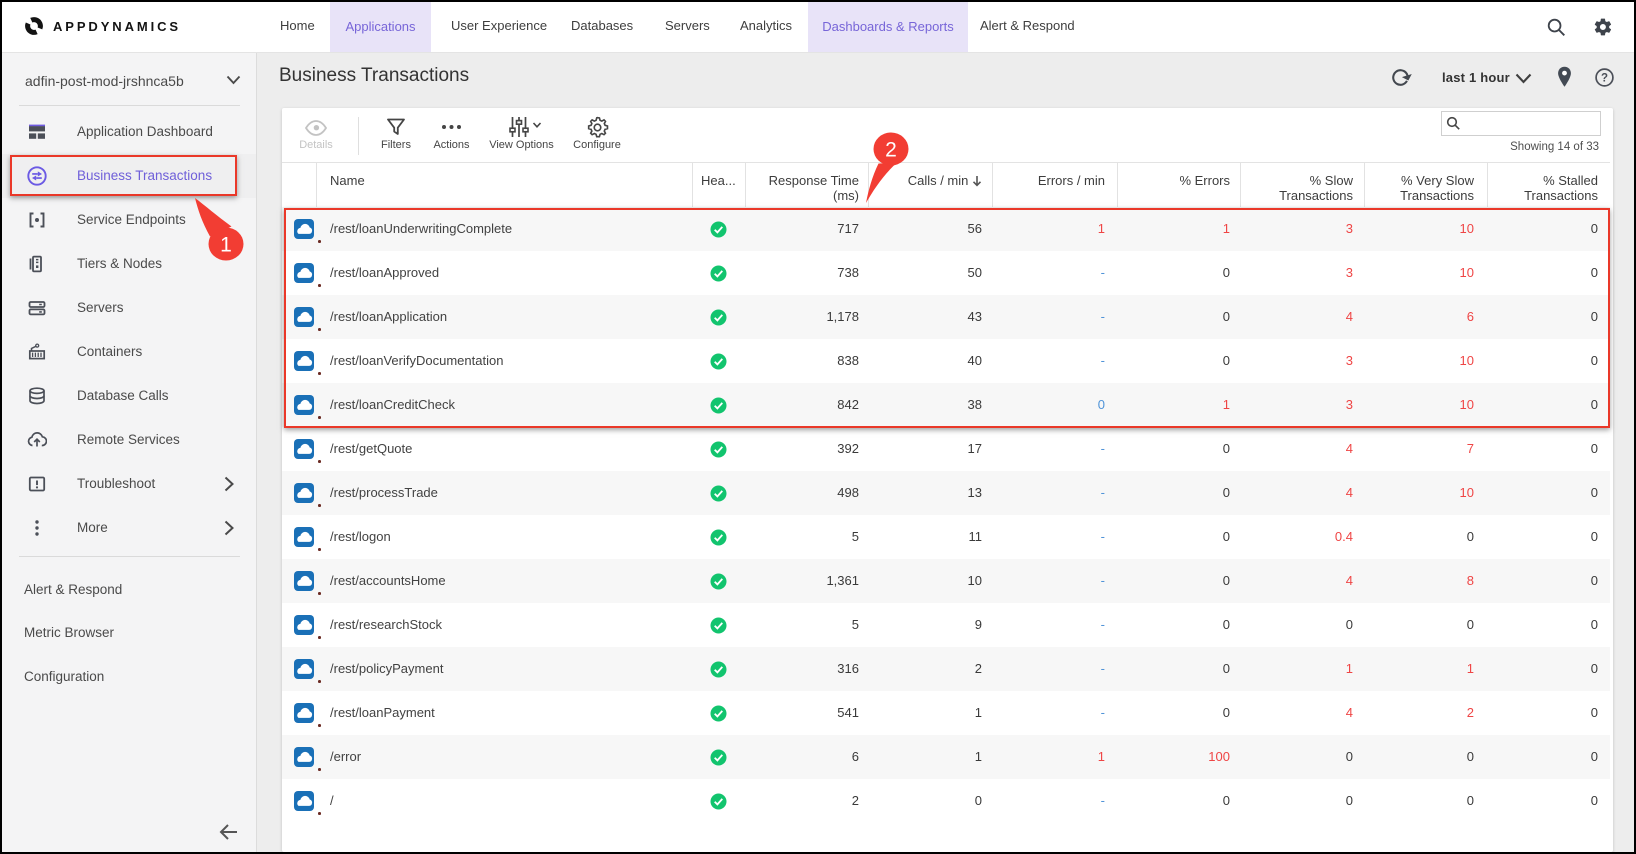  Describe the element at coordinates (891, 150) in the screenshot. I see `svg-text: 2` at that location.